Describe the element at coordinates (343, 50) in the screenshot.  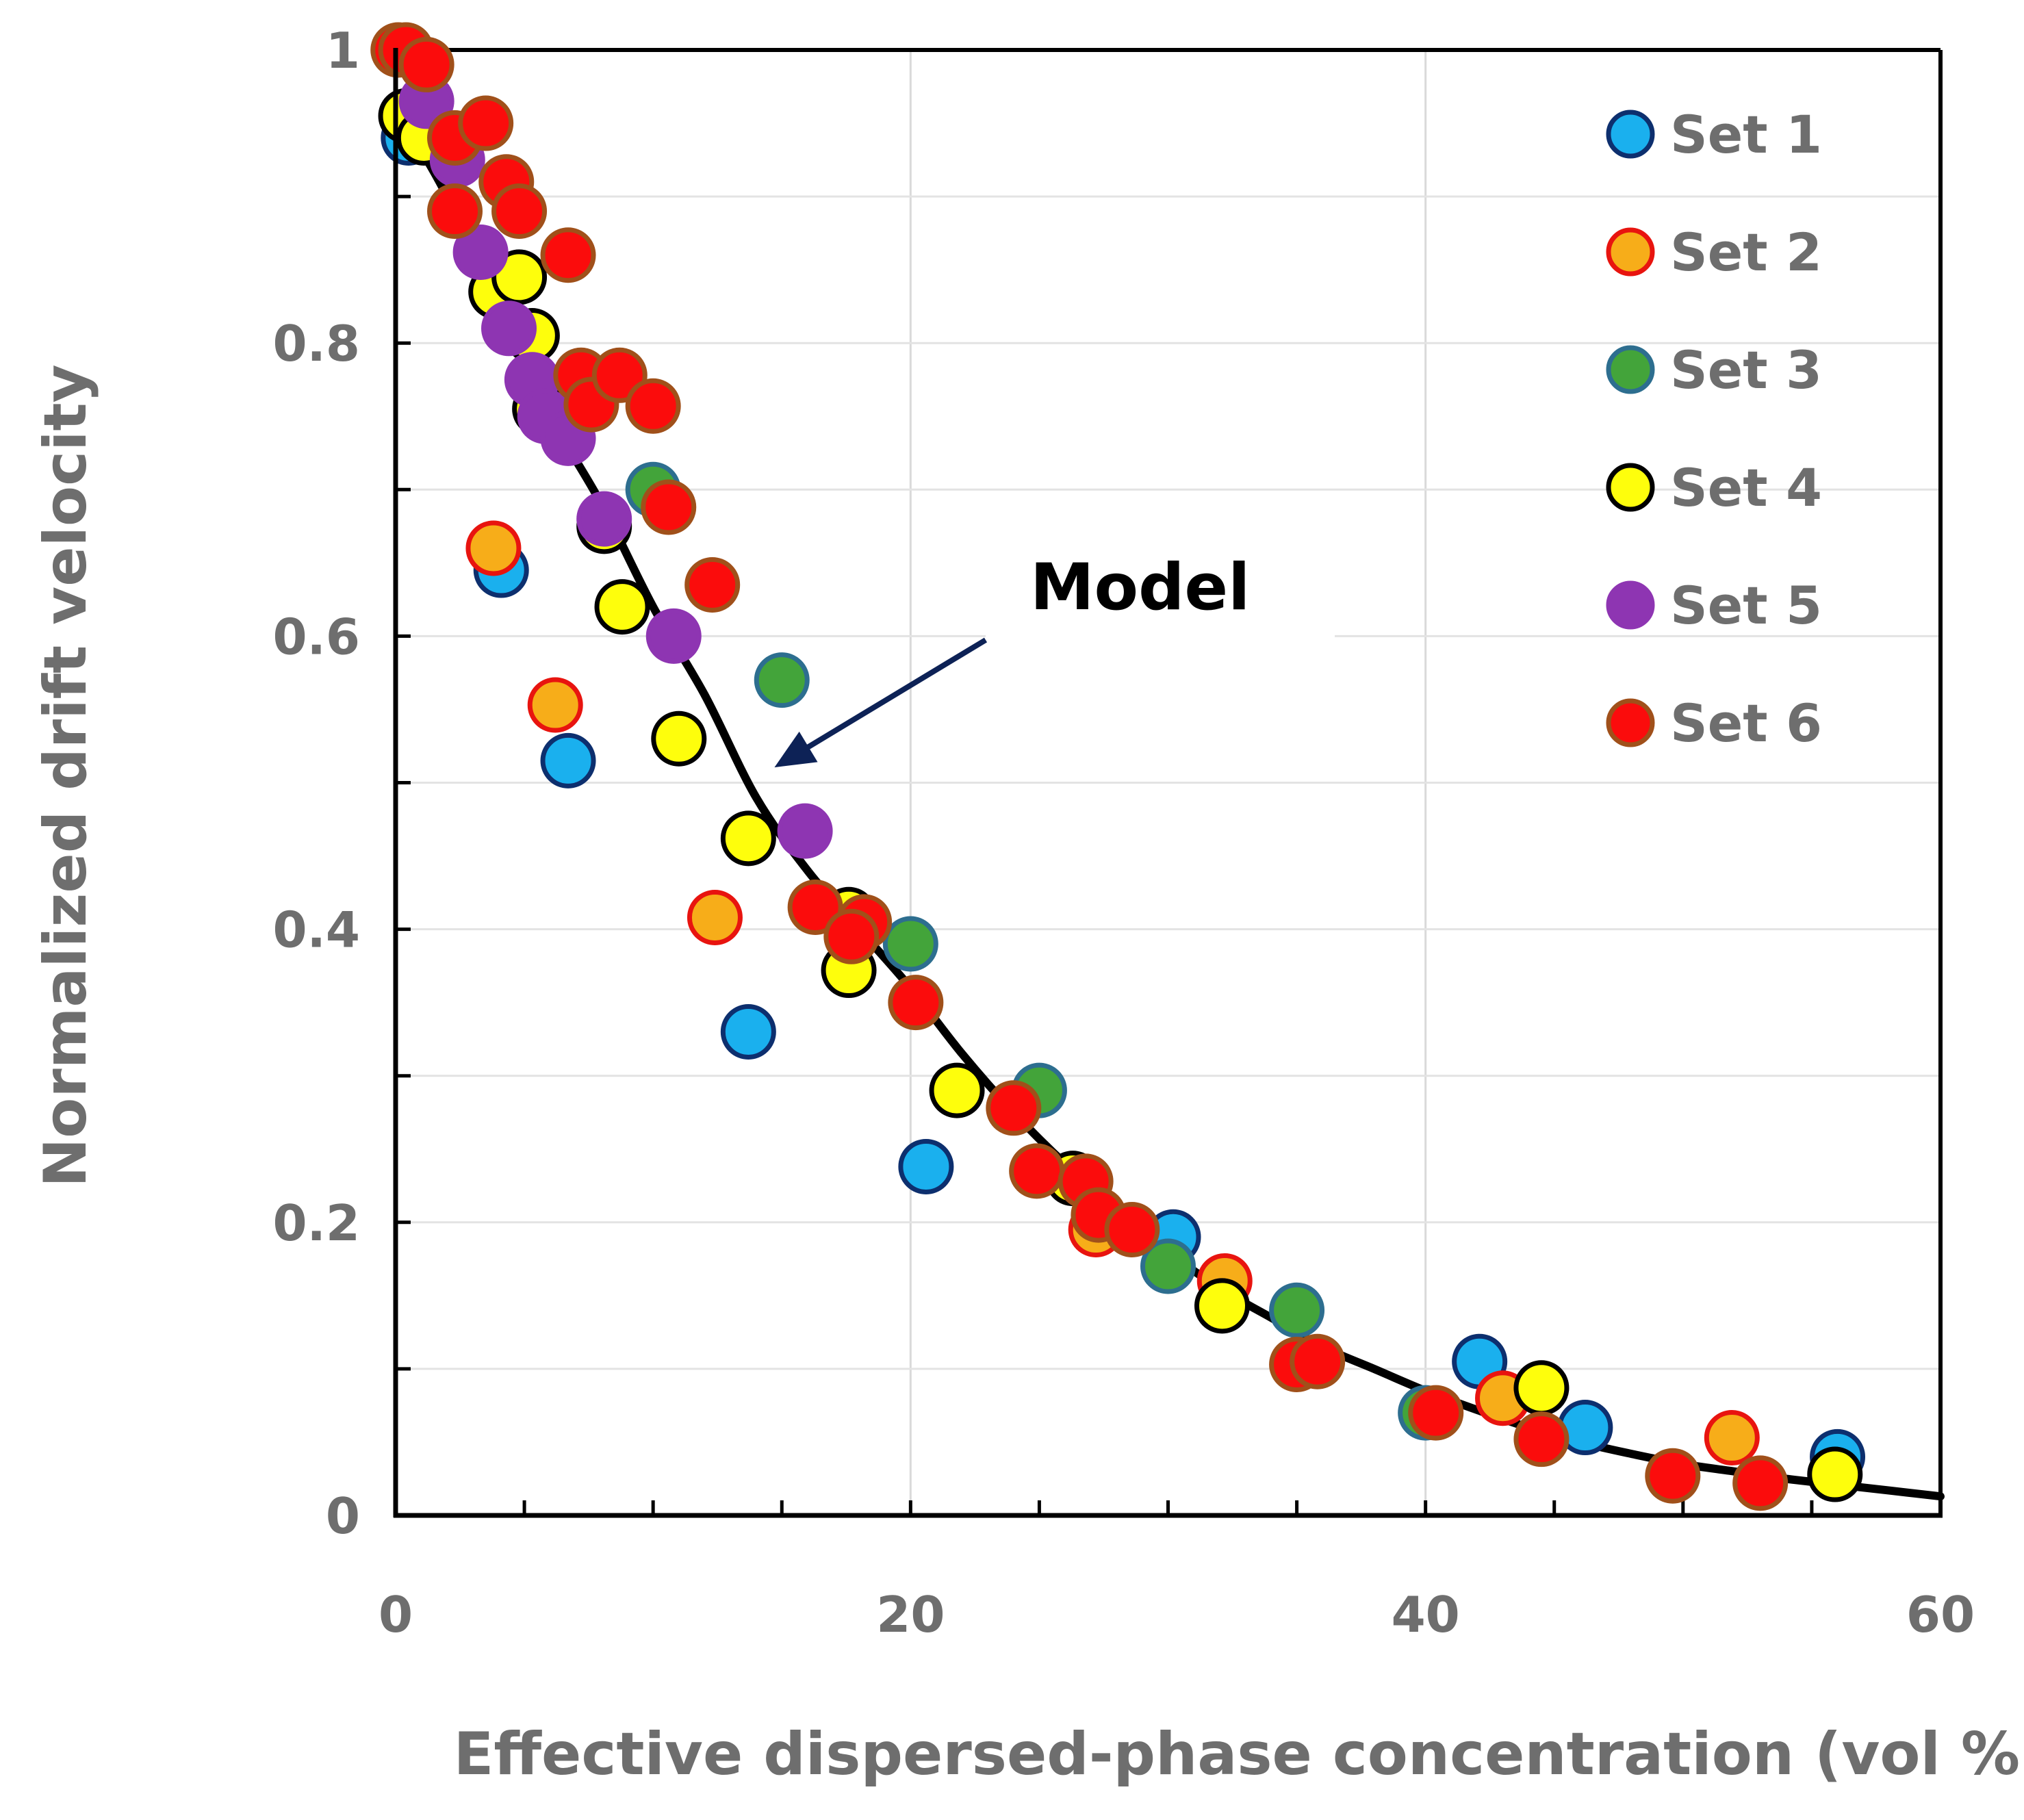
I see `y-tick-label: 1` at that location.